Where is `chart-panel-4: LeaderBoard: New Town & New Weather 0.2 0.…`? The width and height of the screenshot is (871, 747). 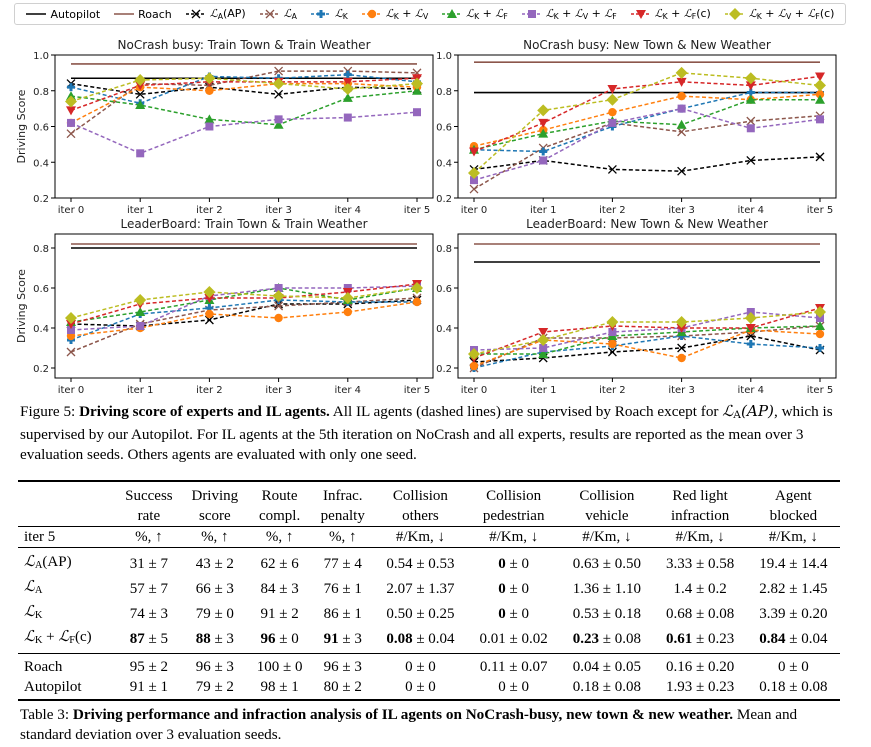 chart-panel-4: LeaderBoard: New Town & New Weather 0.2 0.… is located at coordinates (636, 306).